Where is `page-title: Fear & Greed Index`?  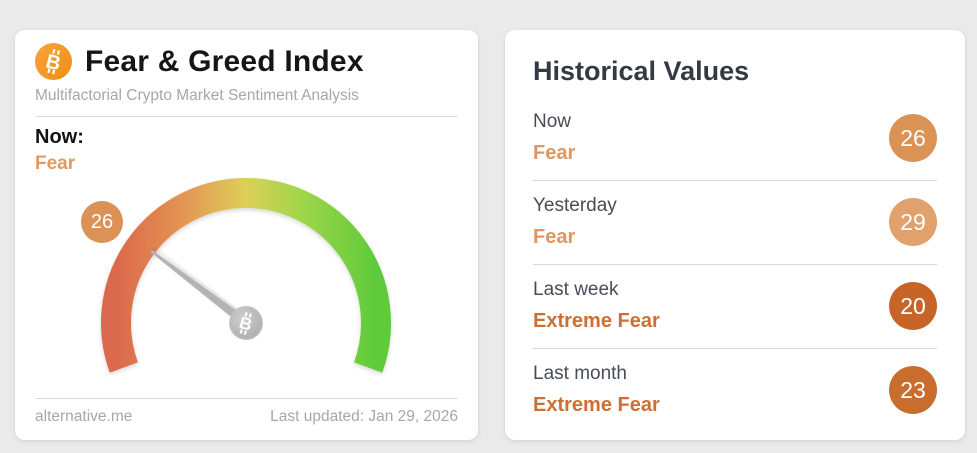 page-title: Fear & Greed Index is located at coordinates (224, 61).